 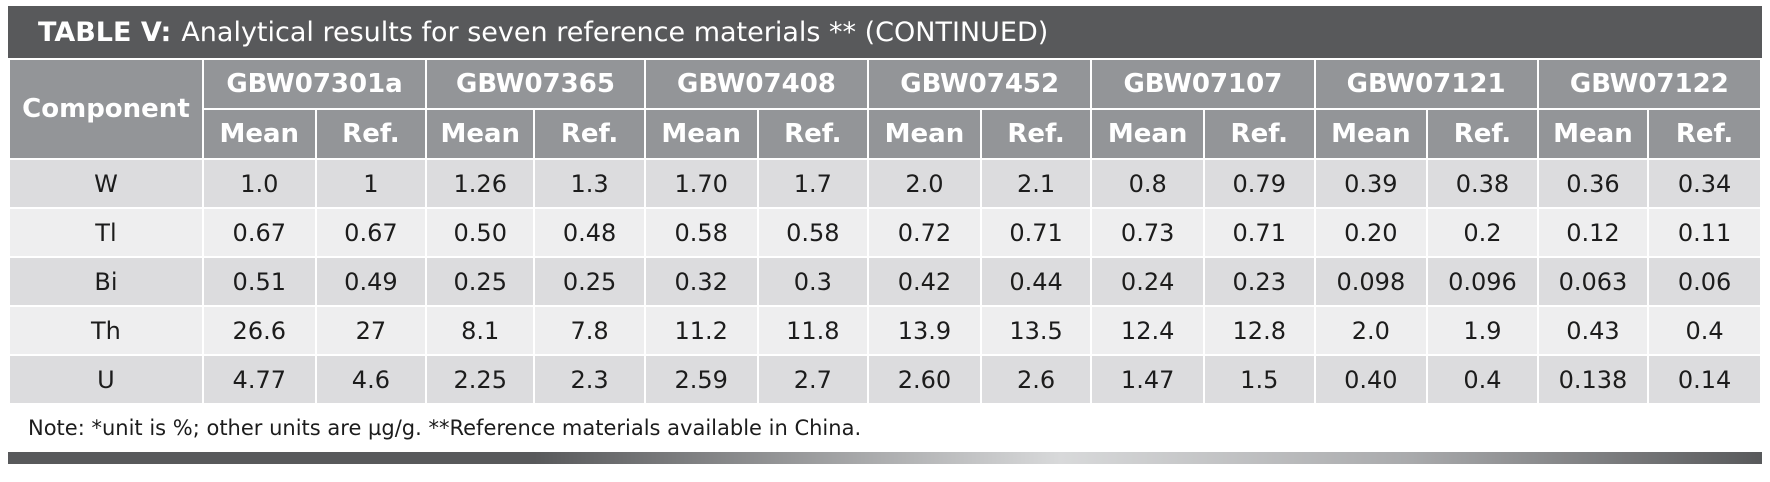 What do you see at coordinates (1371, 379) in the screenshot?
I see `value-cell: 0.40` at bounding box center [1371, 379].